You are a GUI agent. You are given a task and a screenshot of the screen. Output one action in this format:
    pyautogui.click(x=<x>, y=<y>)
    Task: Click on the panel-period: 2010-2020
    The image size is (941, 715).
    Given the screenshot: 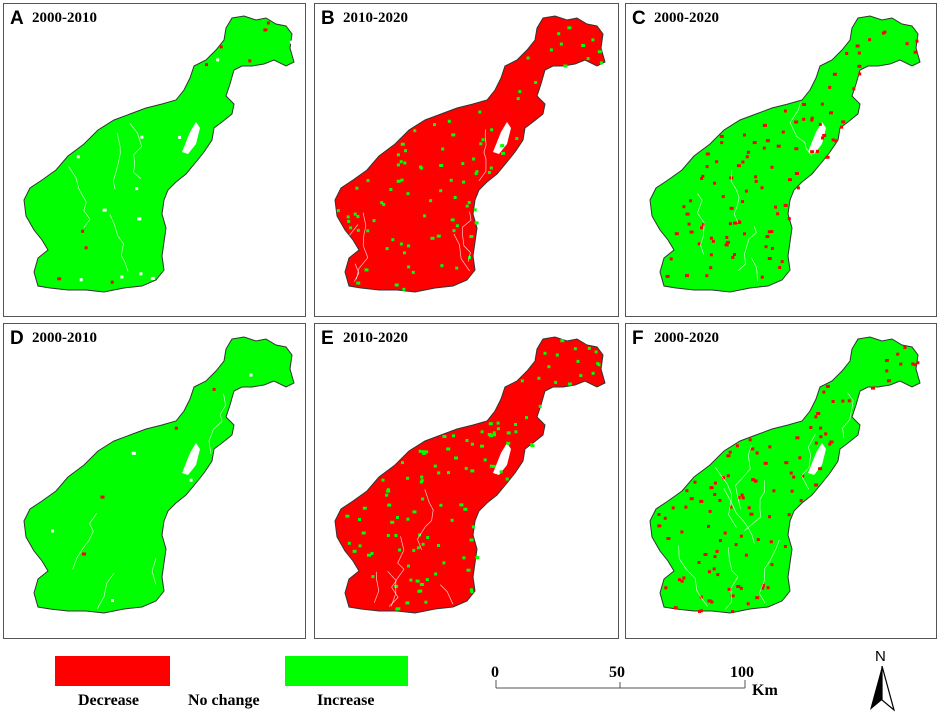 What is the action you would take?
    pyautogui.click(x=375, y=18)
    